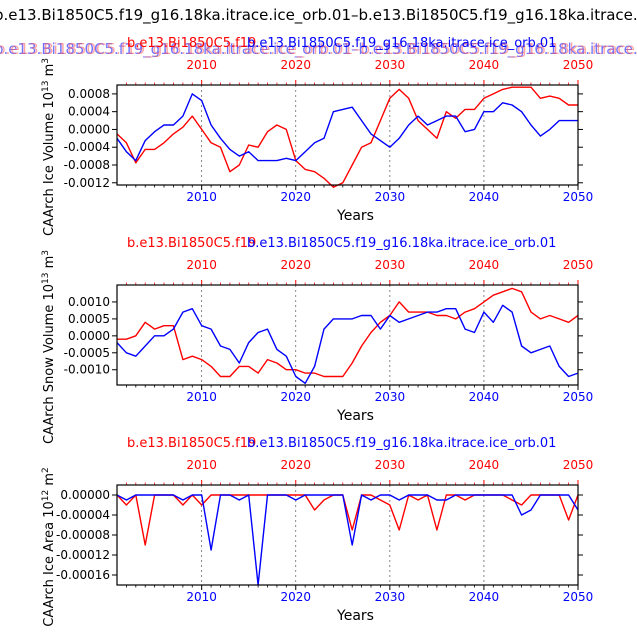 This screenshot has height=637, width=637. I want to click on y-tick-label: -0.0008, so click(87, 165).